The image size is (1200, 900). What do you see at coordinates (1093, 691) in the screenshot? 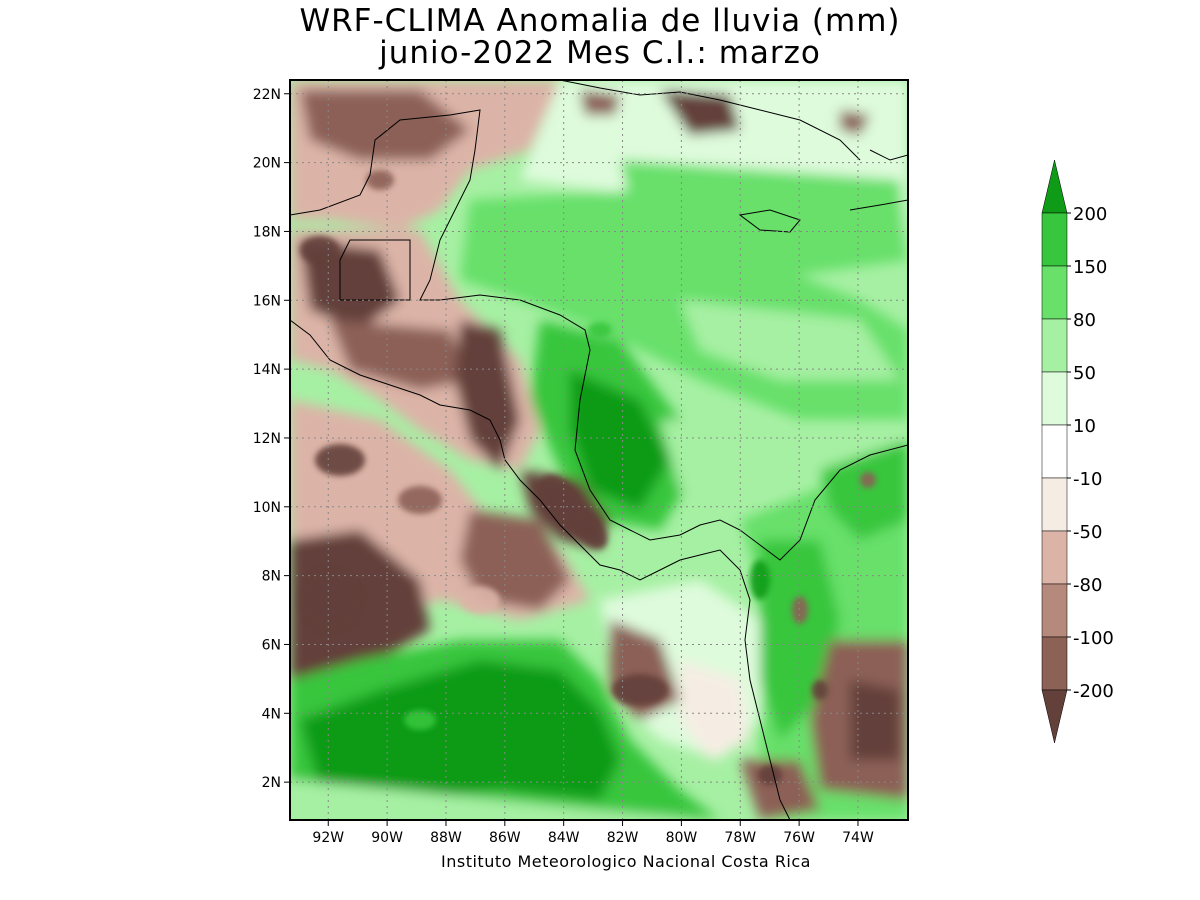
I see `colorbar-label: -200` at bounding box center [1093, 691].